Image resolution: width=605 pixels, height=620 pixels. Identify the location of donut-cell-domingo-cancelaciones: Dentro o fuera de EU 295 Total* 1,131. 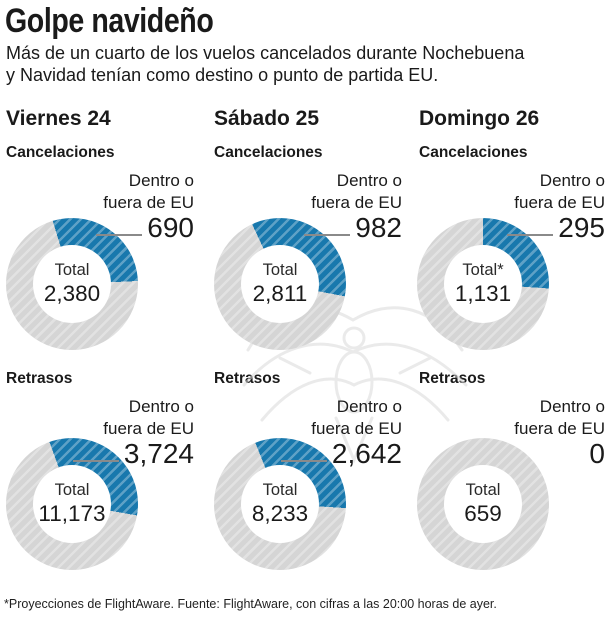
(511, 261).